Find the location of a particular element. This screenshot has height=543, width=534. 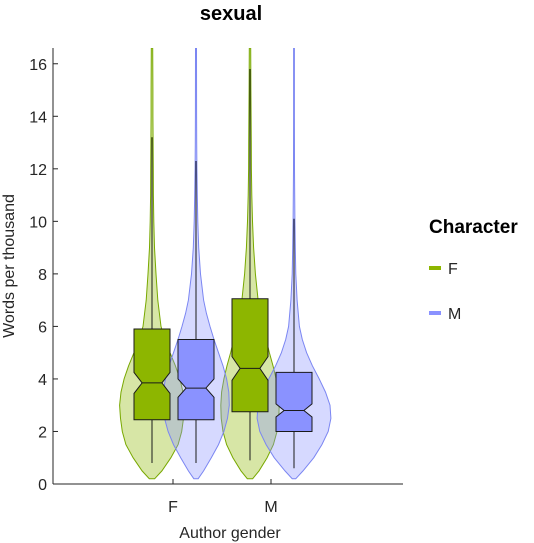

y-tick-label: 4 is located at coordinates (42, 380).